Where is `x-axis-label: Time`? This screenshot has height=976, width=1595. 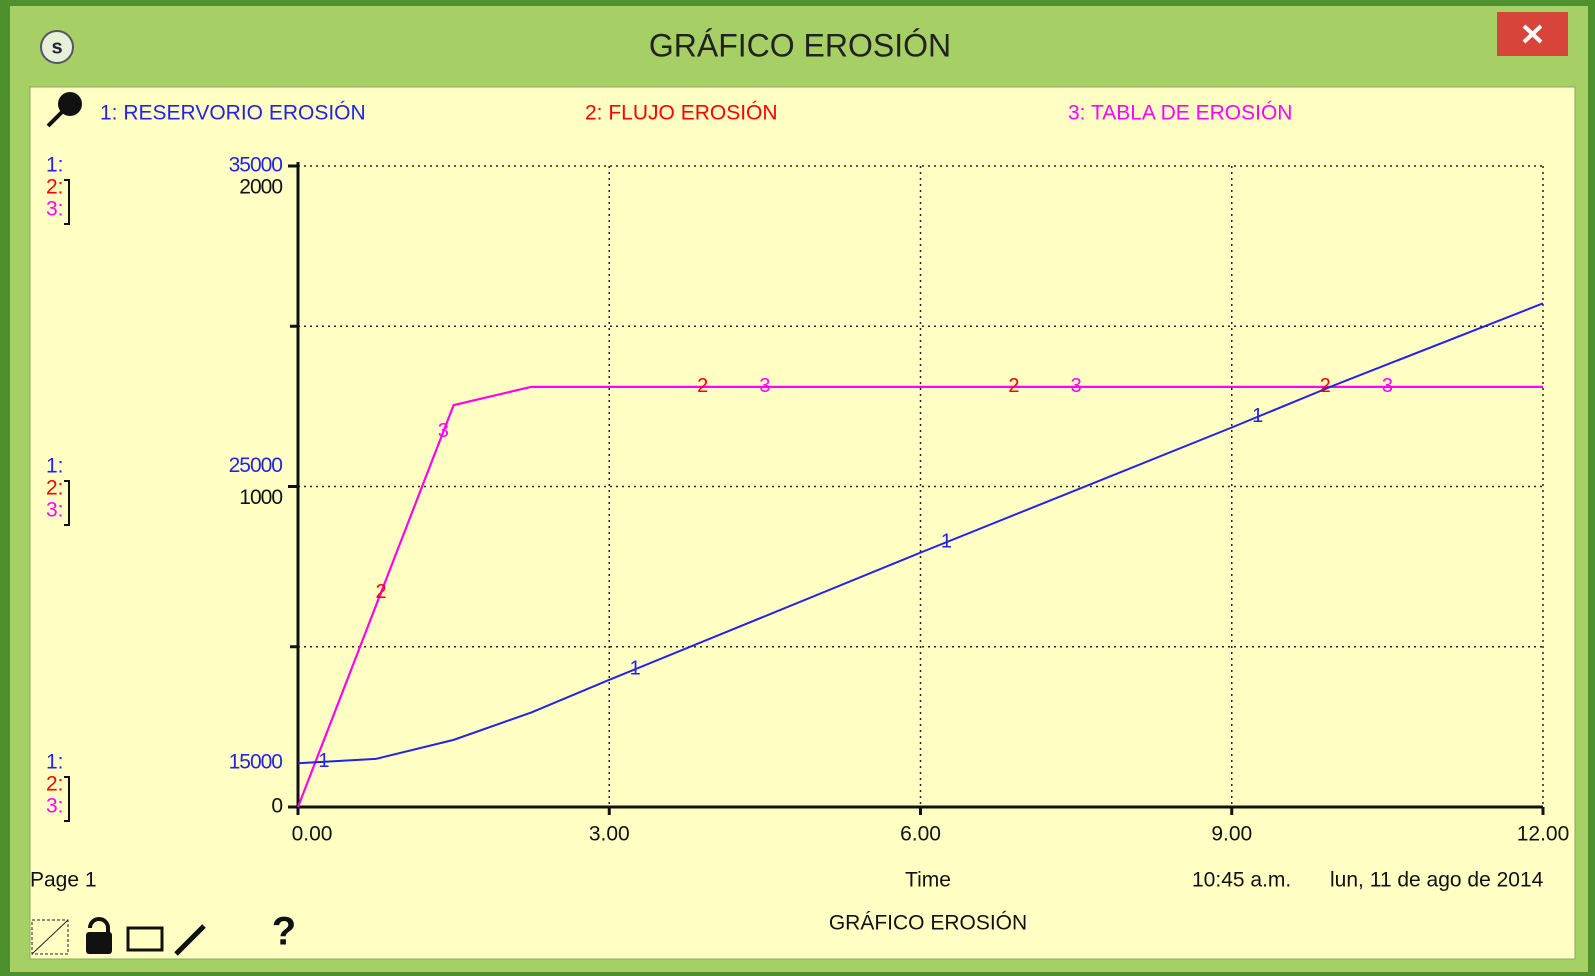 x-axis-label: Time is located at coordinates (928, 880).